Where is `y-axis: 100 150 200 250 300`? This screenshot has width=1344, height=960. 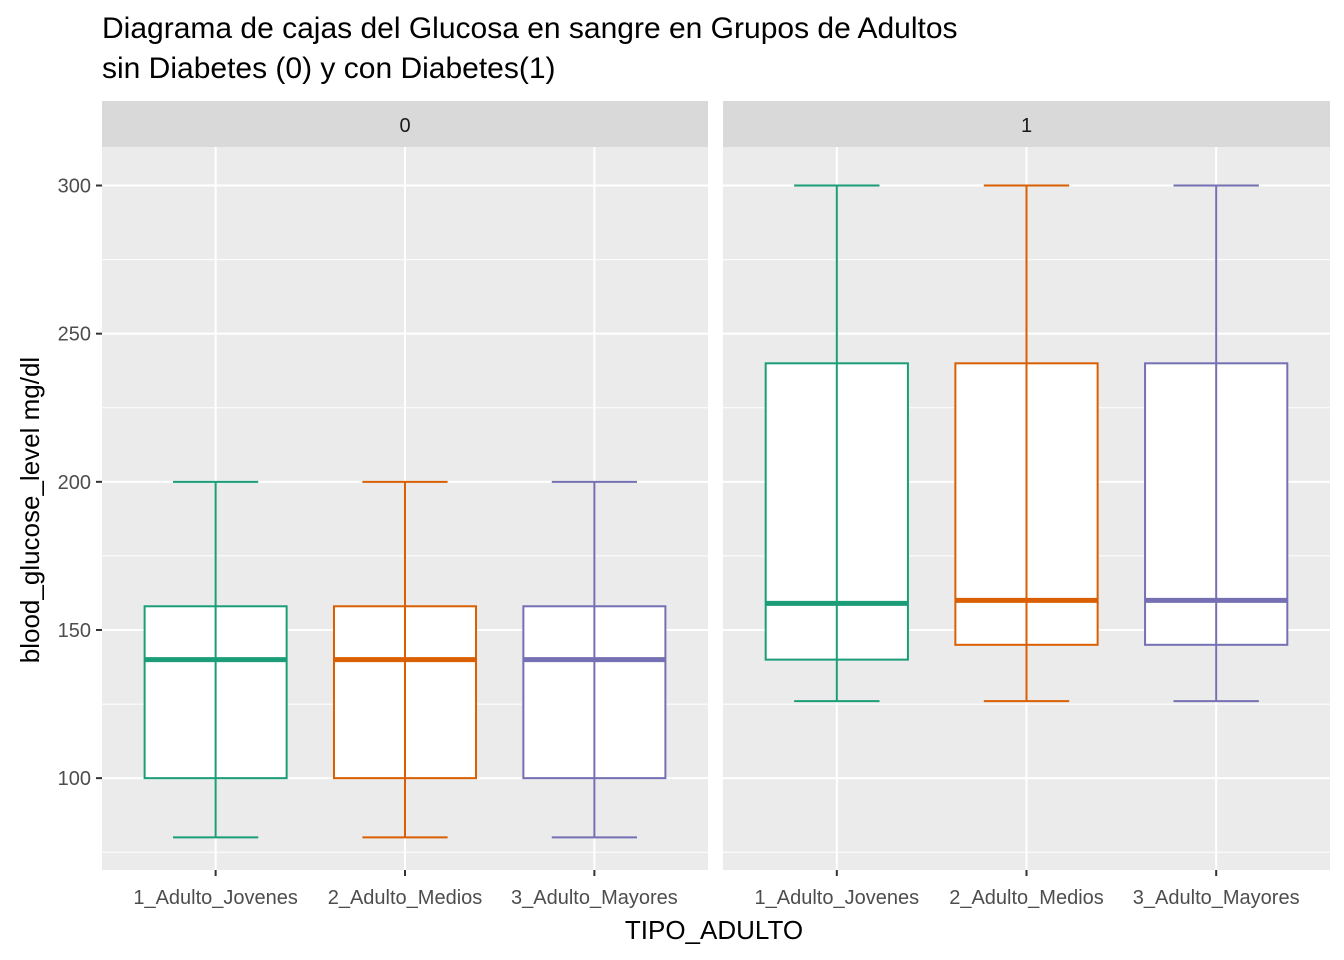 y-axis: 100 150 200 250 300 is located at coordinates (80, 483).